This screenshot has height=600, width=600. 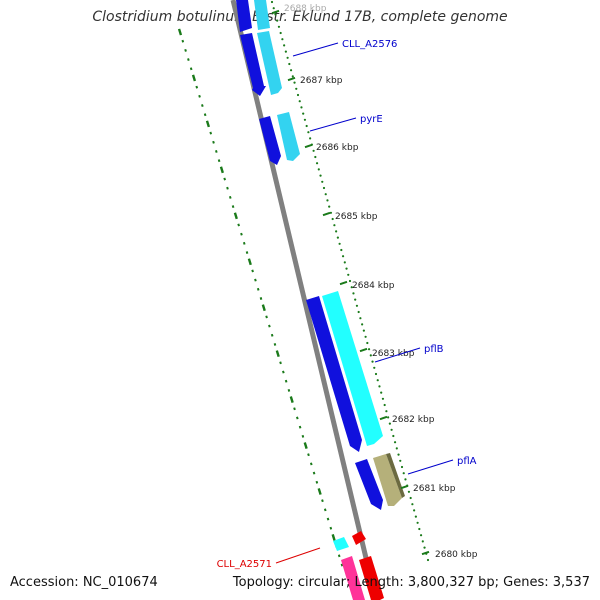 What do you see at coordinates (356, 217) in the screenshot?
I see `tick-label: 2685 kbp` at bounding box center [356, 217].